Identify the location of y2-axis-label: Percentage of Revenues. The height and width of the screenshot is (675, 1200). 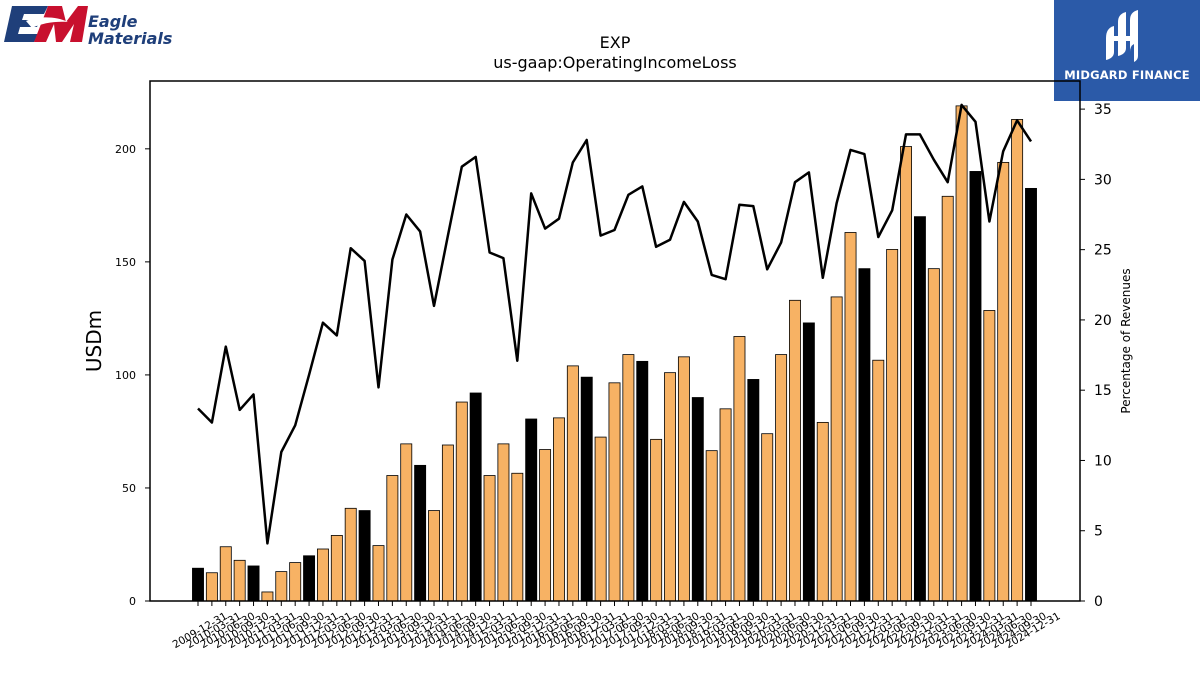
(1126, 340).